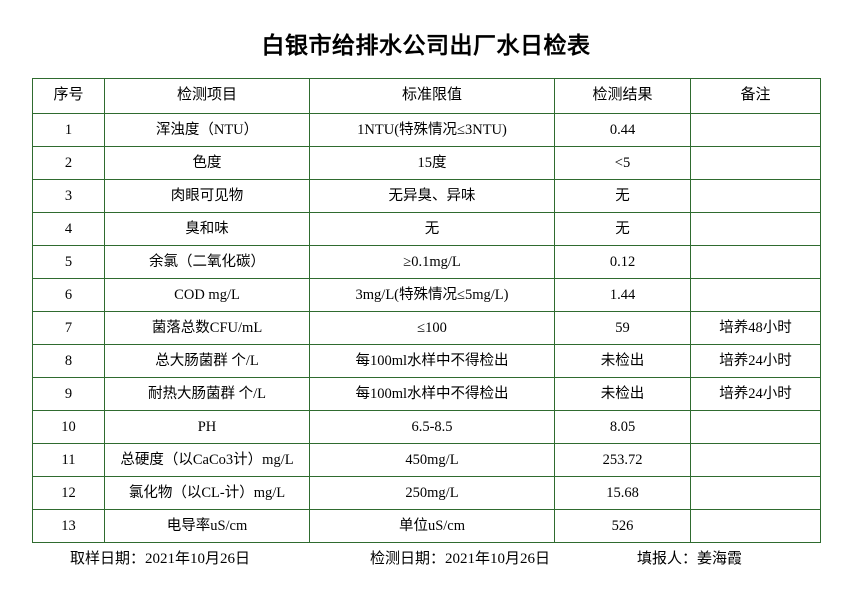 The image size is (852, 593). I want to click on column-header-remark: 备注, so click(755, 96).